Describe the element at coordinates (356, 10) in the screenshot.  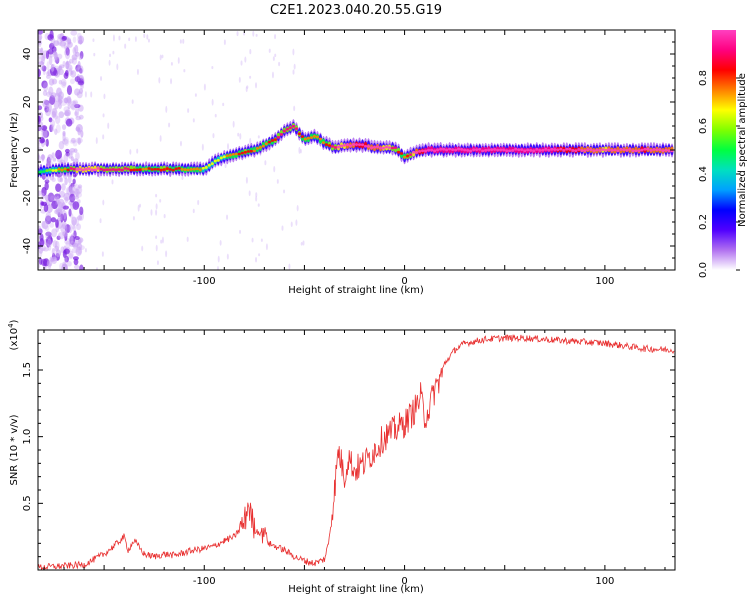
I see `chart-title: C2E1.2023.040.20.55.G19` at that location.